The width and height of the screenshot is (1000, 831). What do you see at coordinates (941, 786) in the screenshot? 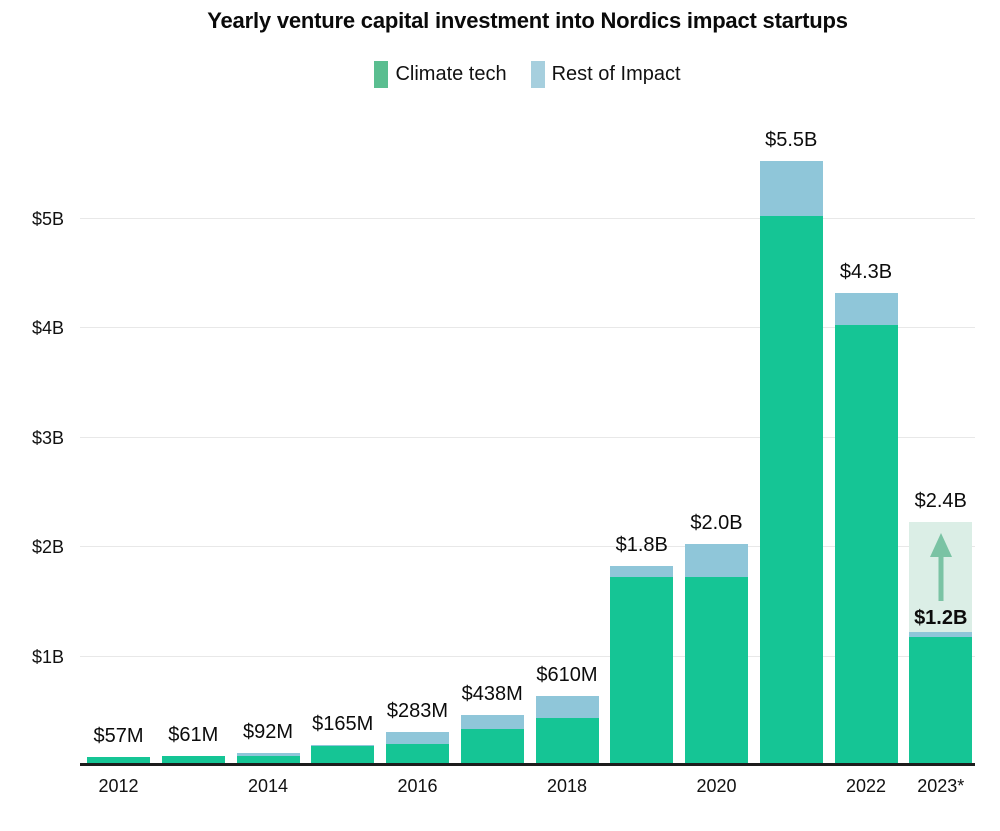
I see `x-tick-label-2023: 2023*` at bounding box center [941, 786].